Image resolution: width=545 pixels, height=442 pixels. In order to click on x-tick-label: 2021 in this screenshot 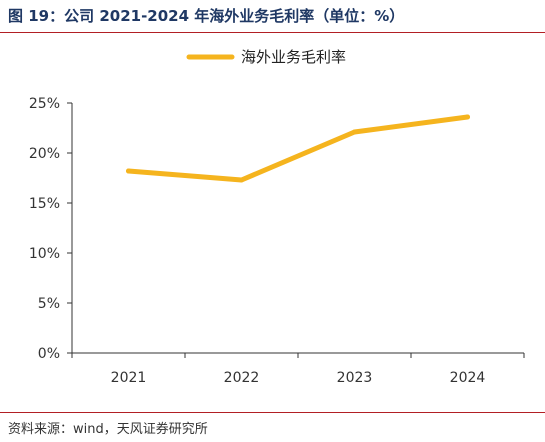, I will do `click(129, 378)`.